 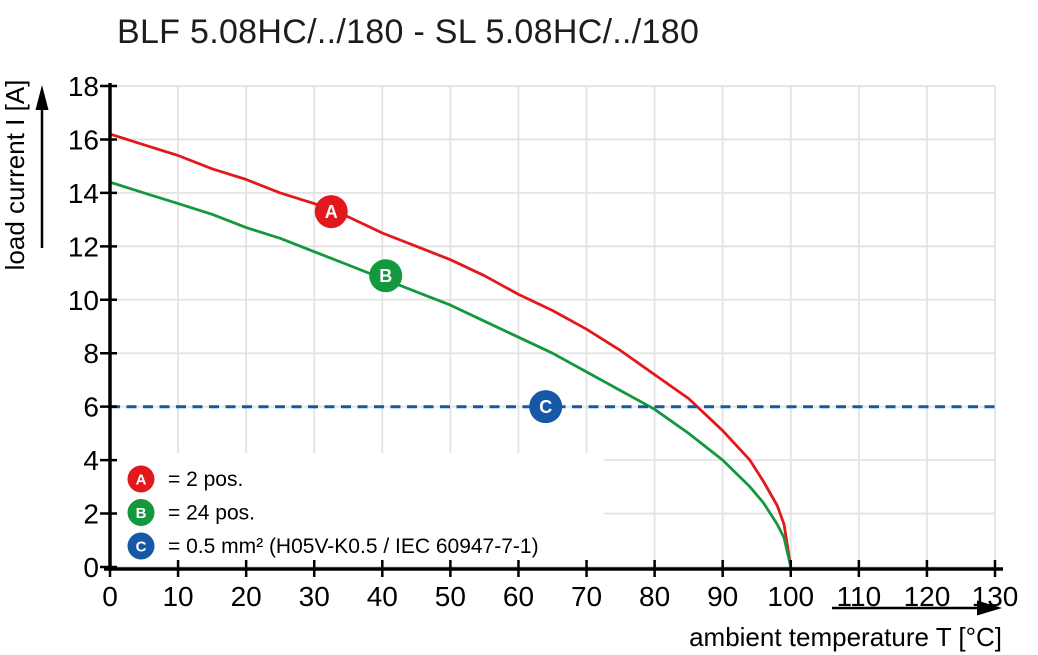 What do you see at coordinates (586, 596) in the screenshot?
I see `x-tick-label: 70` at bounding box center [586, 596].